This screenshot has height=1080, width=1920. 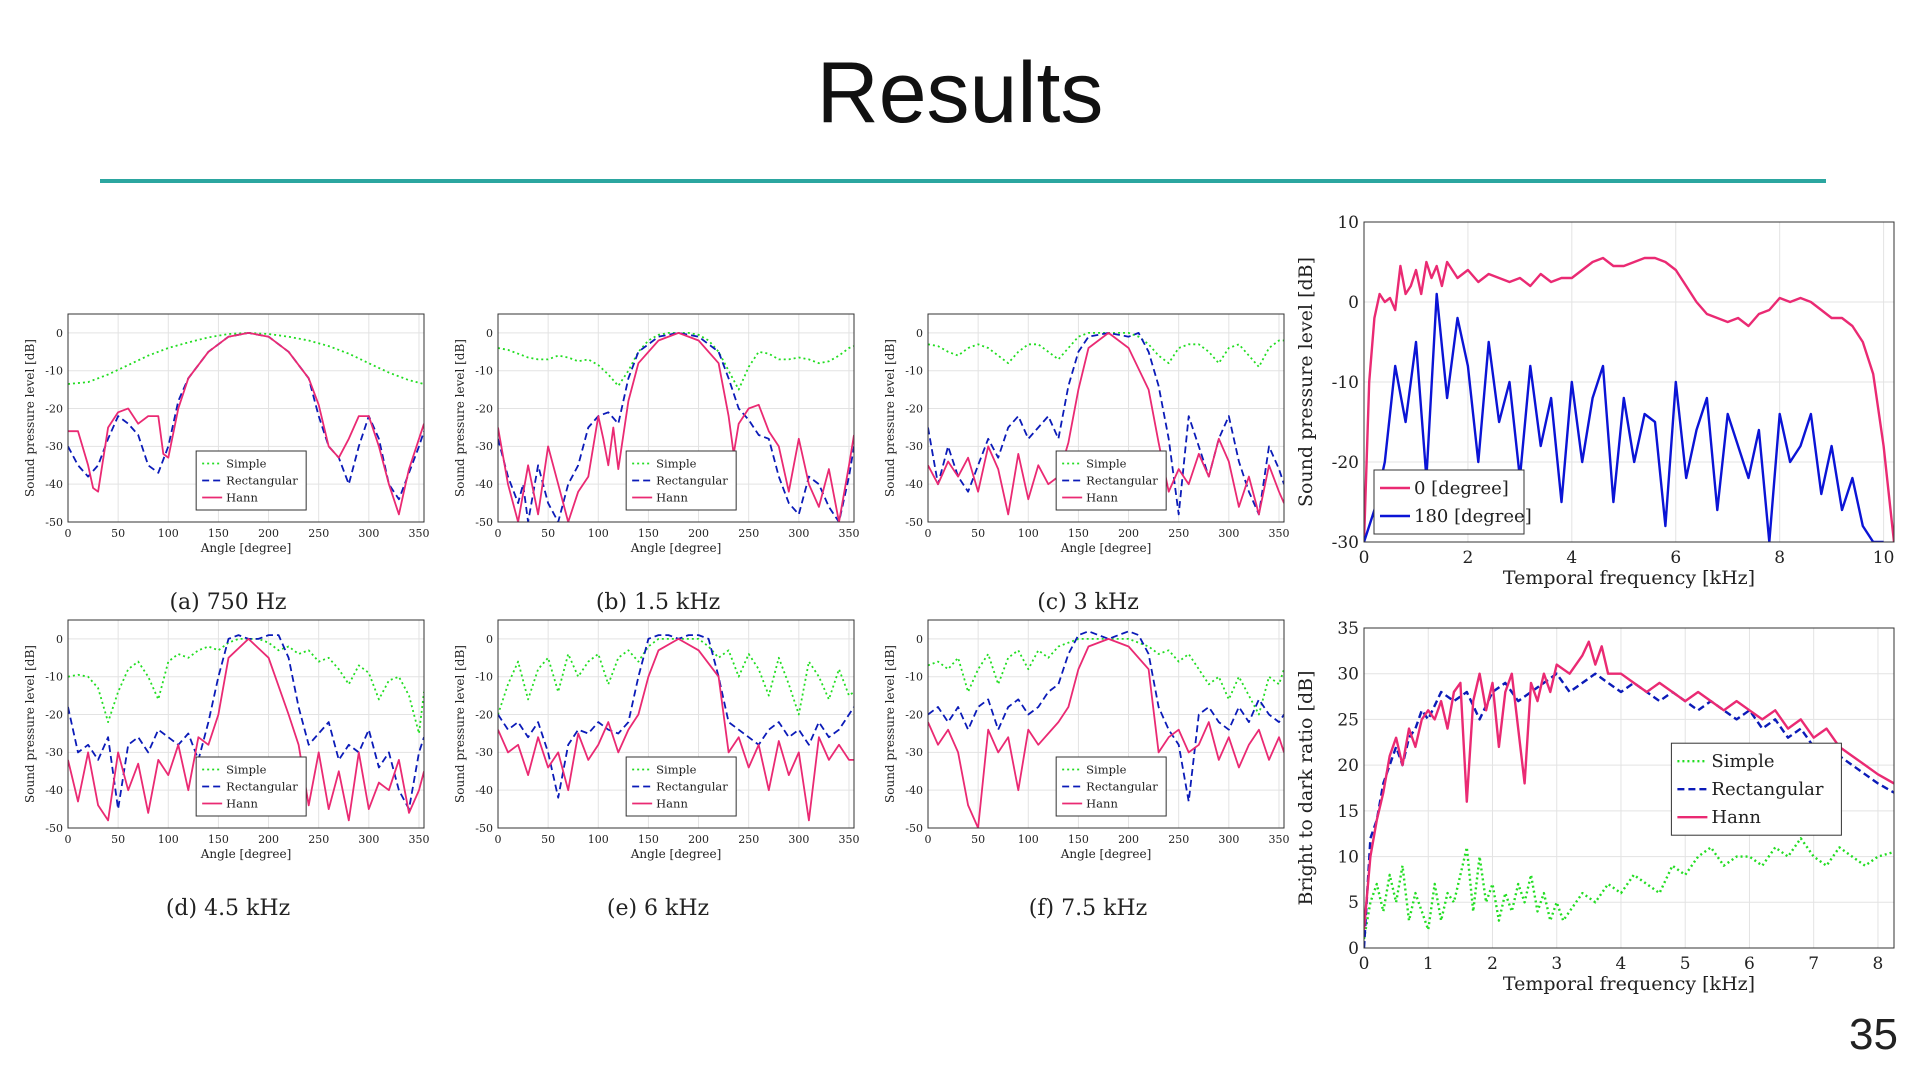 What do you see at coordinates (1106, 716) in the screenshot?
I see `series-line-rectangular` at bounding box center [1106, 716].